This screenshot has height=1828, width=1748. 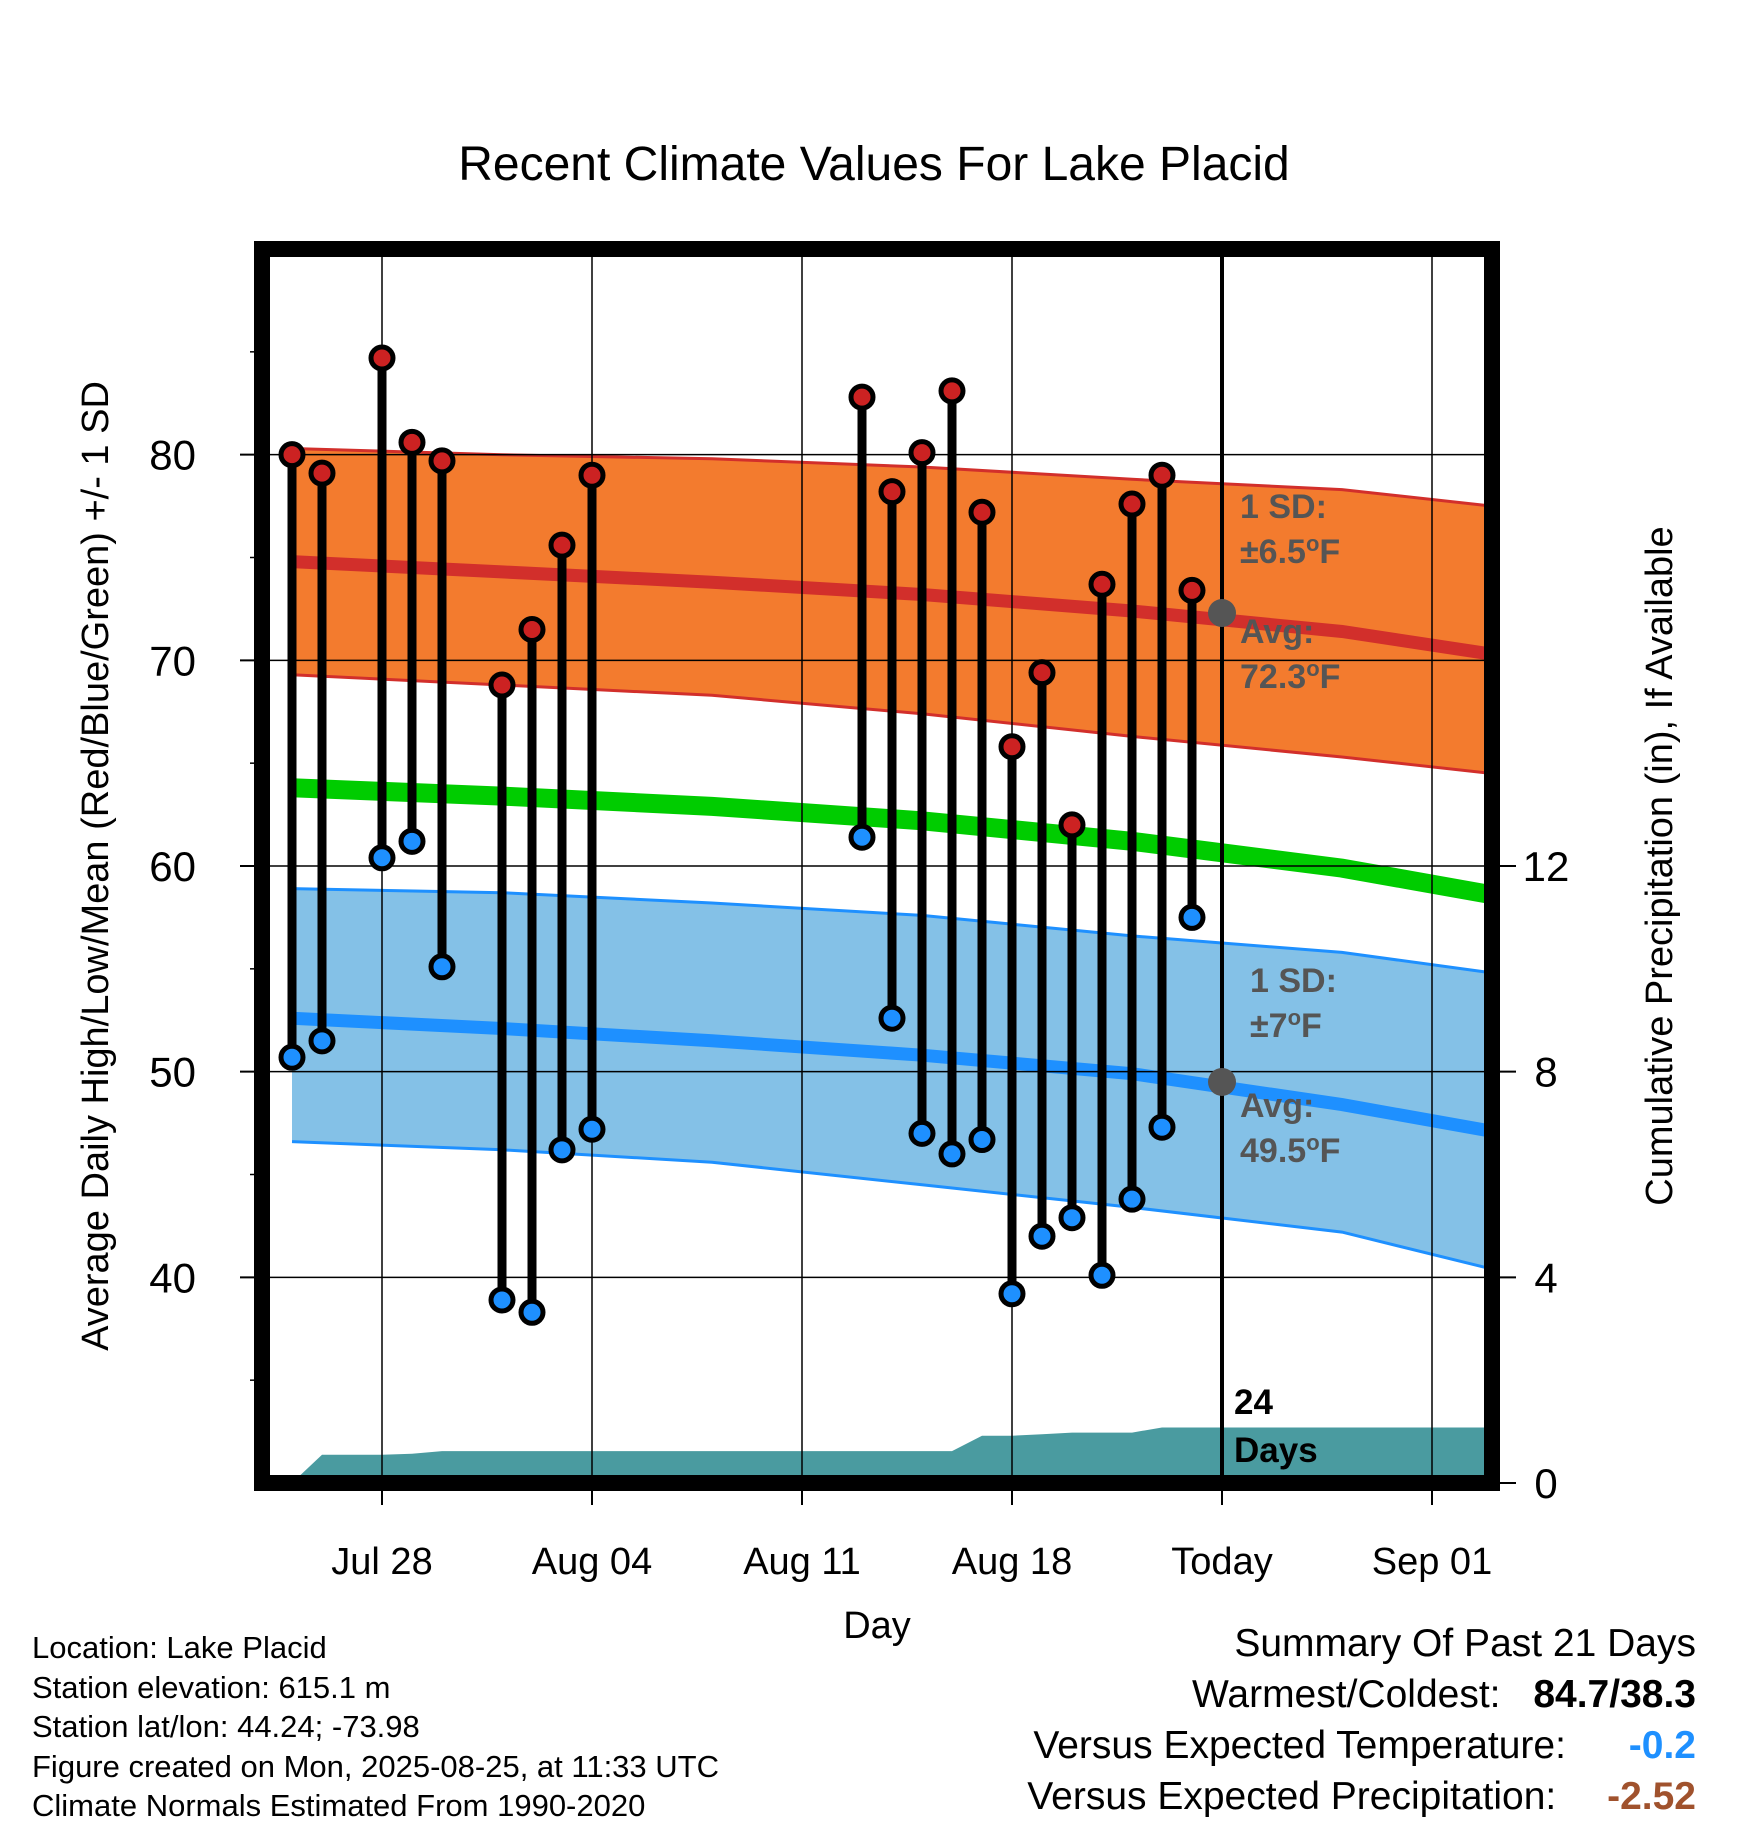 I want to click on low-avg-value: 49.5, so click(x=1273, y=1151).